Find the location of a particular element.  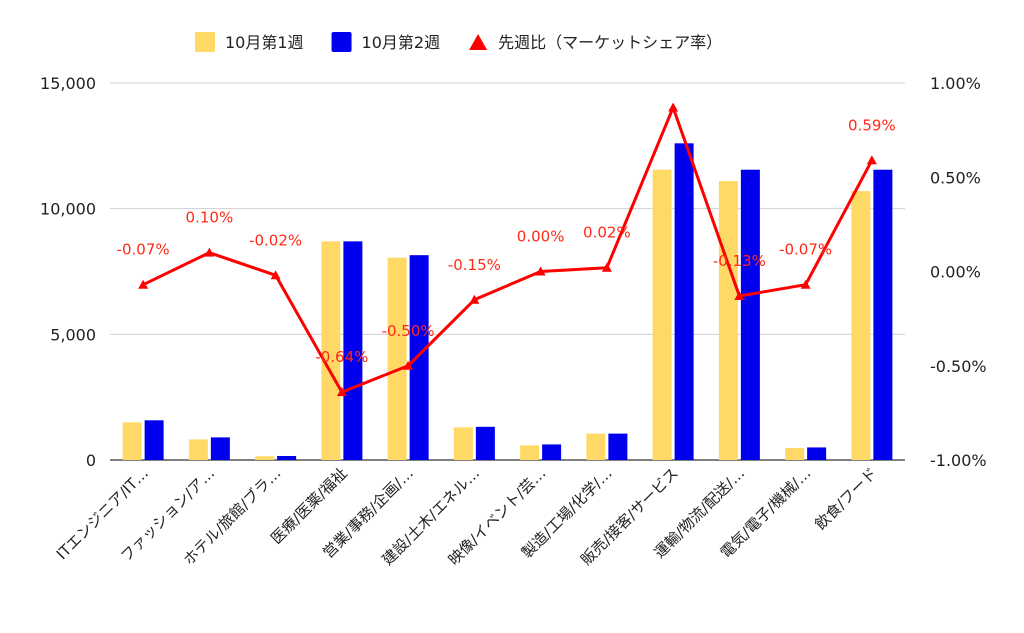

data-label: 0.02% is located at coordinates (607, 233).